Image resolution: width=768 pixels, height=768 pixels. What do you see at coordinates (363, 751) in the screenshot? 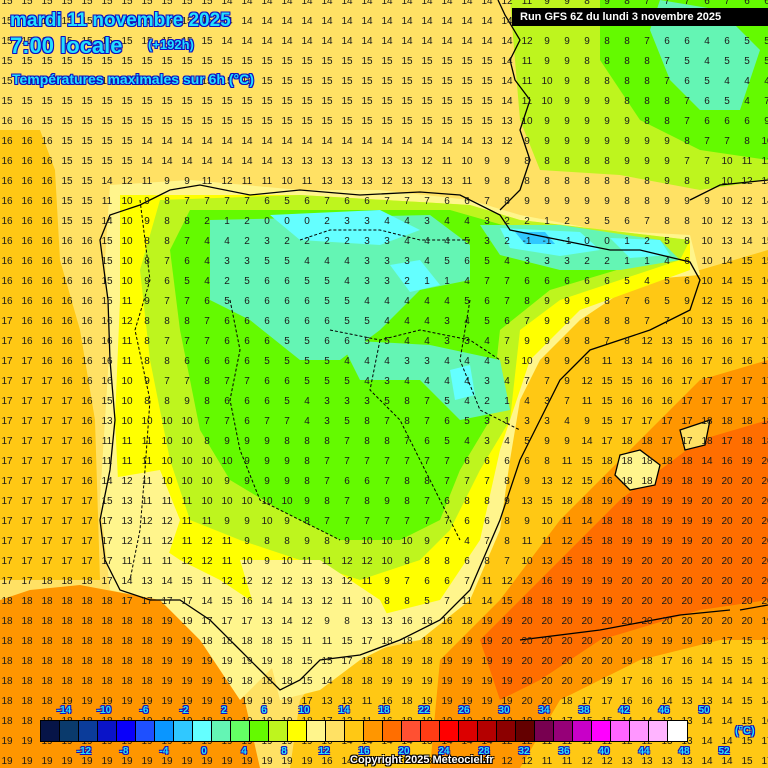
I see `legend-bottom-label: 16` at bounding box center [363, 751].